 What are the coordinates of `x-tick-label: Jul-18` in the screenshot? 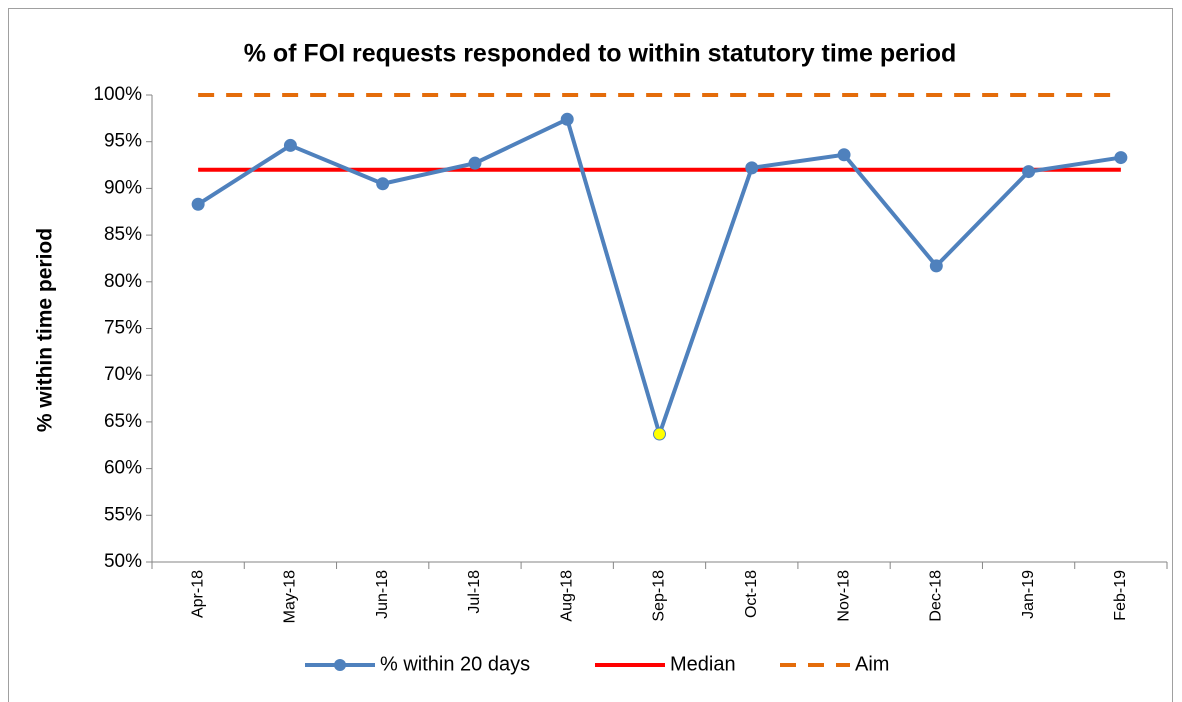 It's located at (474, 592).